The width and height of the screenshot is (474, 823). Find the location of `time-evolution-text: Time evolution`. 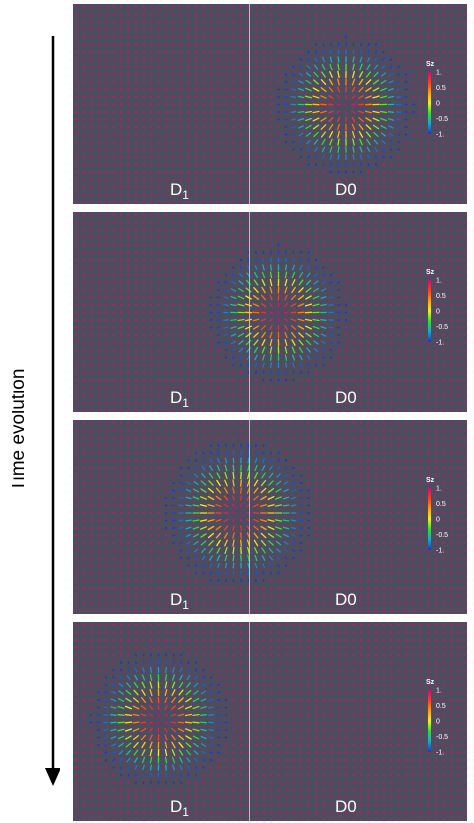

time-evolution-text: Time evolution is located at coordinates (20, 430).